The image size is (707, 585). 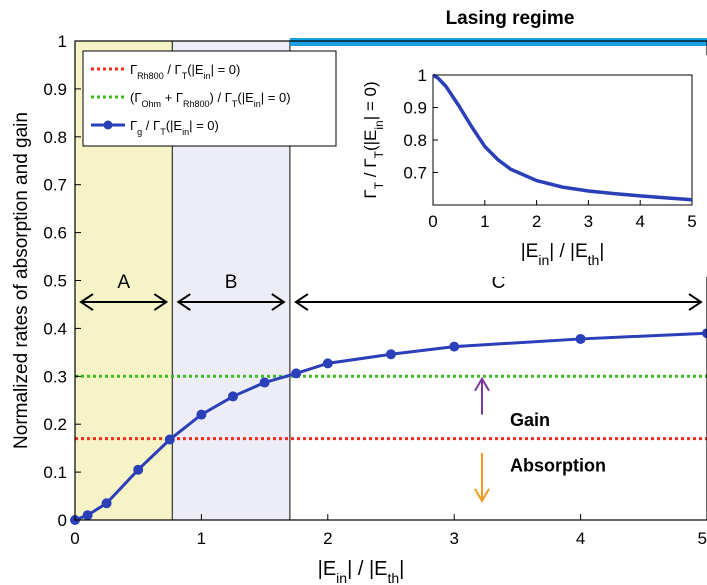 I want to click on inset-y-tick-label: 0.8, so click(x=415, y=140).